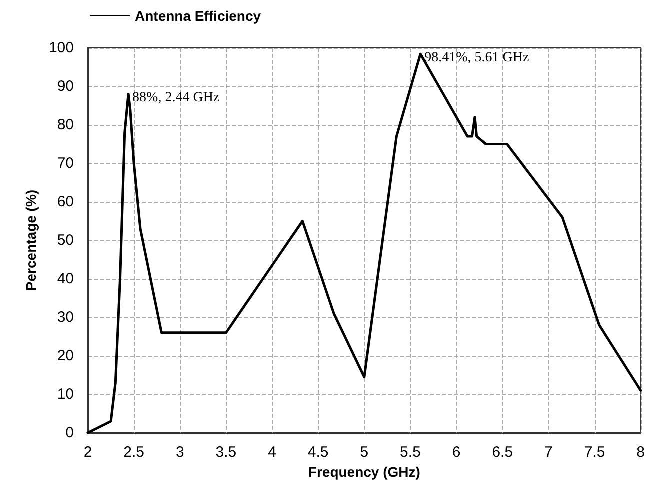 The image size is (648, 489). I want to click on x-tick-label: 5.5, so click(410, 452).